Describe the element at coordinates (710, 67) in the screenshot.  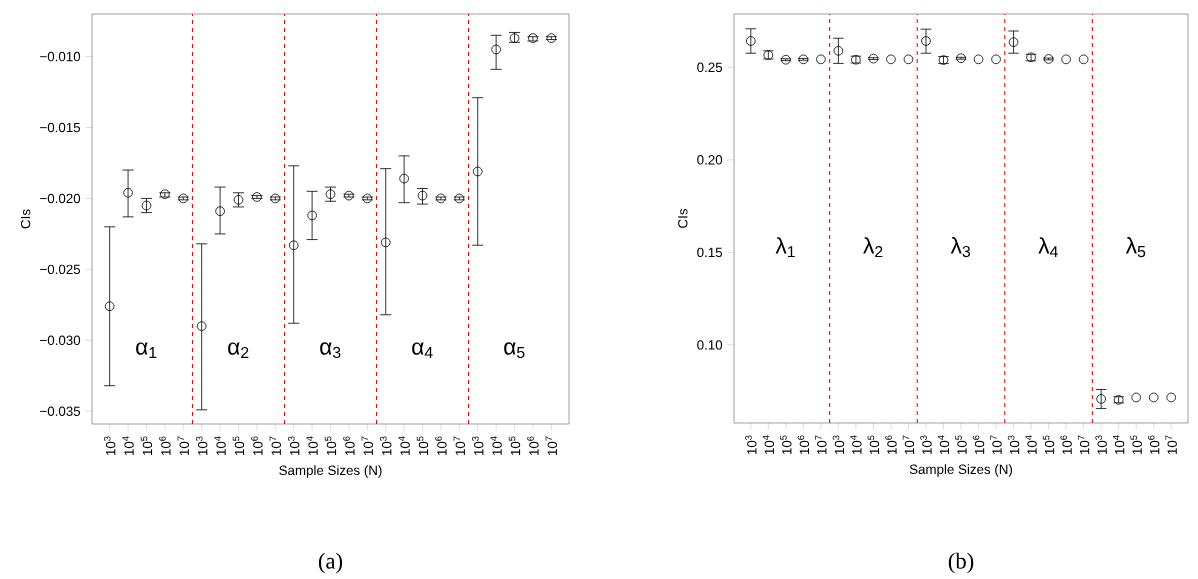
I see `y-tick-label: 0.25` at that location.